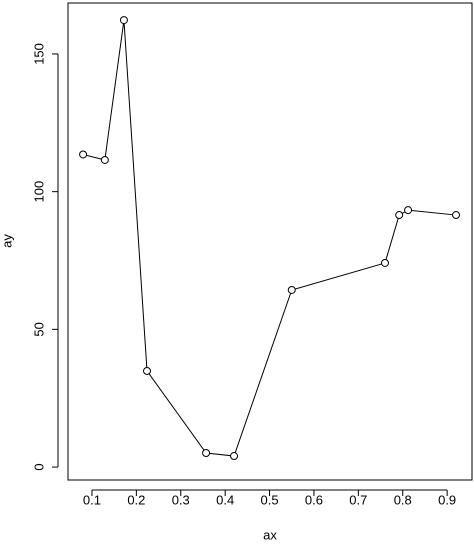 Image resolution: width=474 pixels, height=546 pixels. Describe the element at coordinates (38, 54) in the screenshot. I see `y-tick-label: 150` at that location.